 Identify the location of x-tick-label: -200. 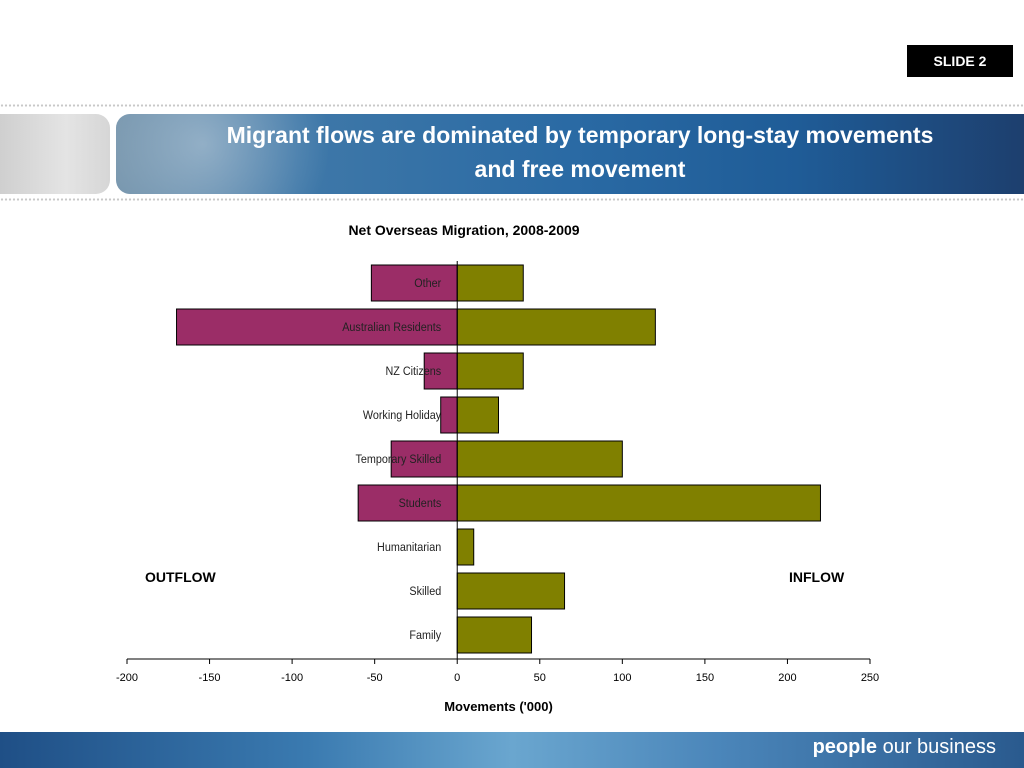
(127, 678).